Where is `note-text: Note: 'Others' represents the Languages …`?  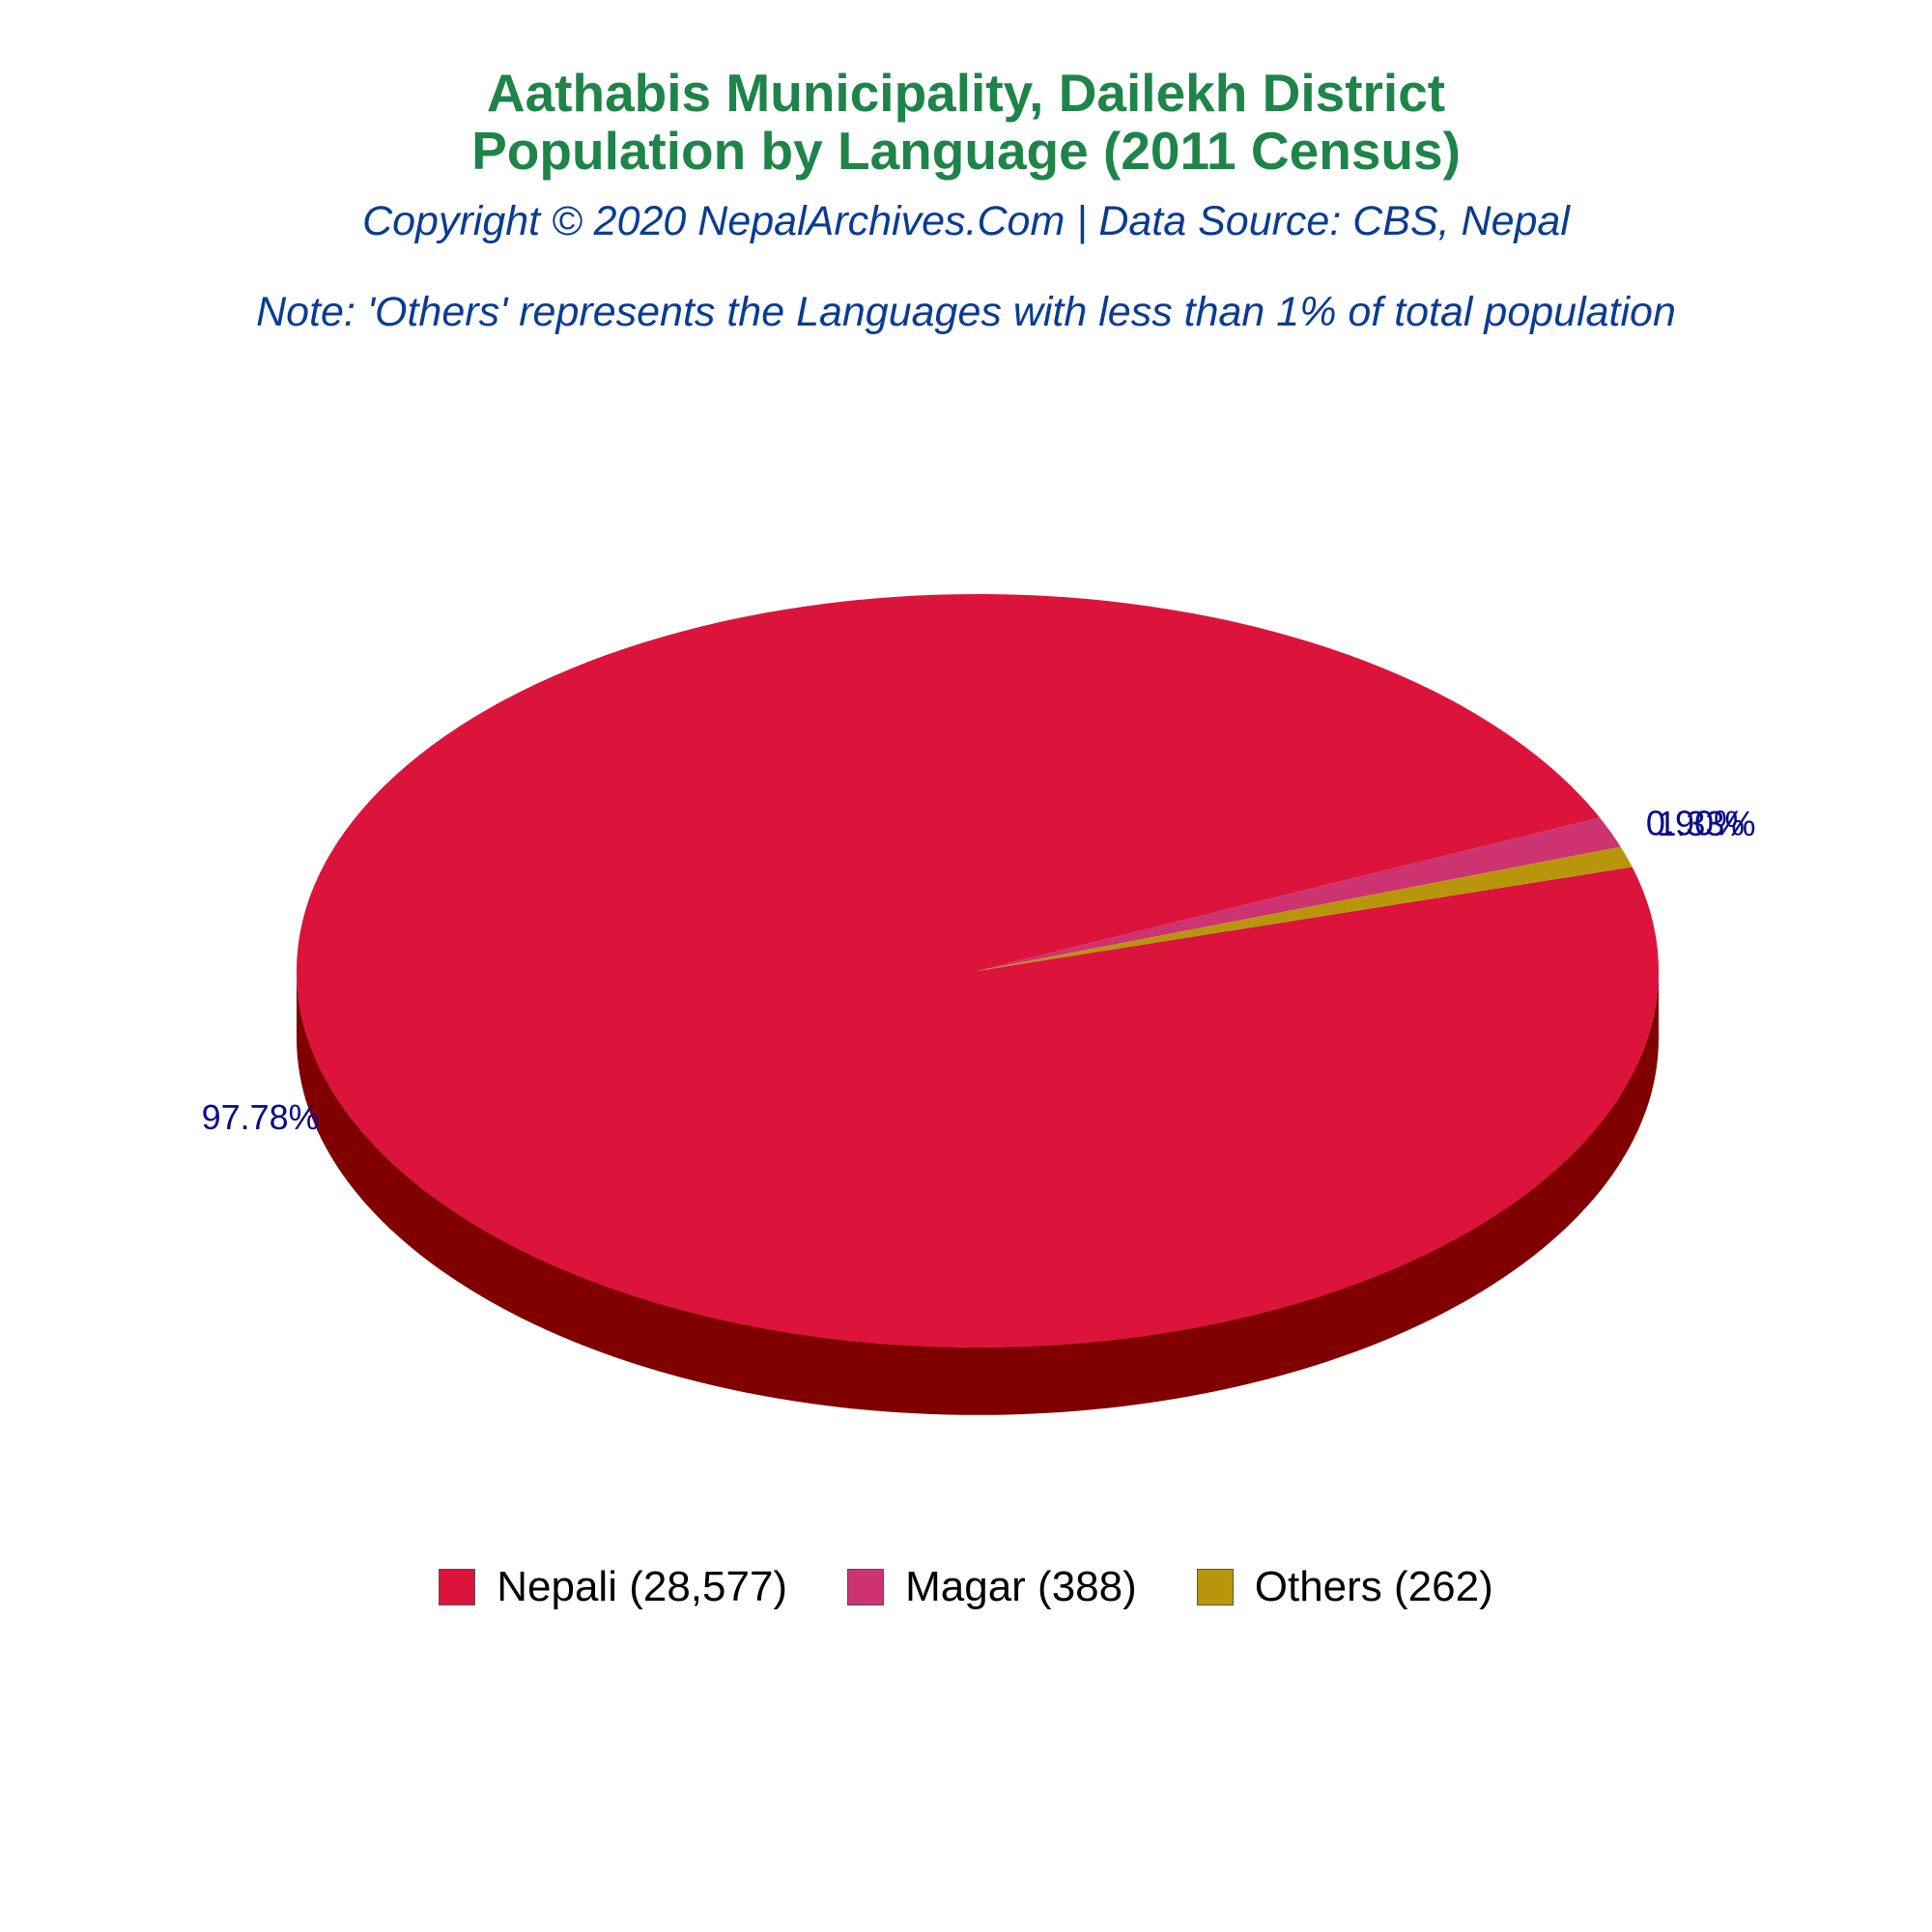 note-text: Note: 'Others' represents the Languages … is located at coordinates (966, 312).